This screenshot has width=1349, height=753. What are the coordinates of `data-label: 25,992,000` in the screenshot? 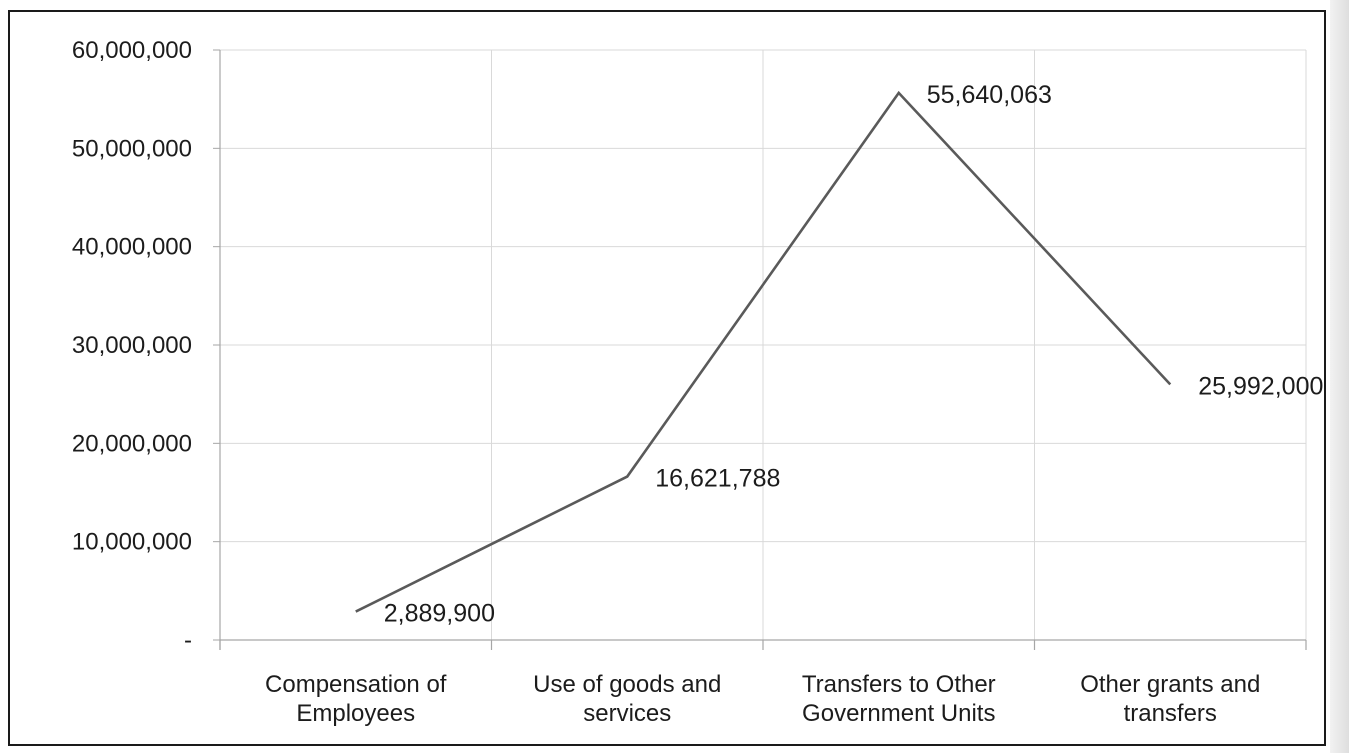 It's located at (1260, 386).